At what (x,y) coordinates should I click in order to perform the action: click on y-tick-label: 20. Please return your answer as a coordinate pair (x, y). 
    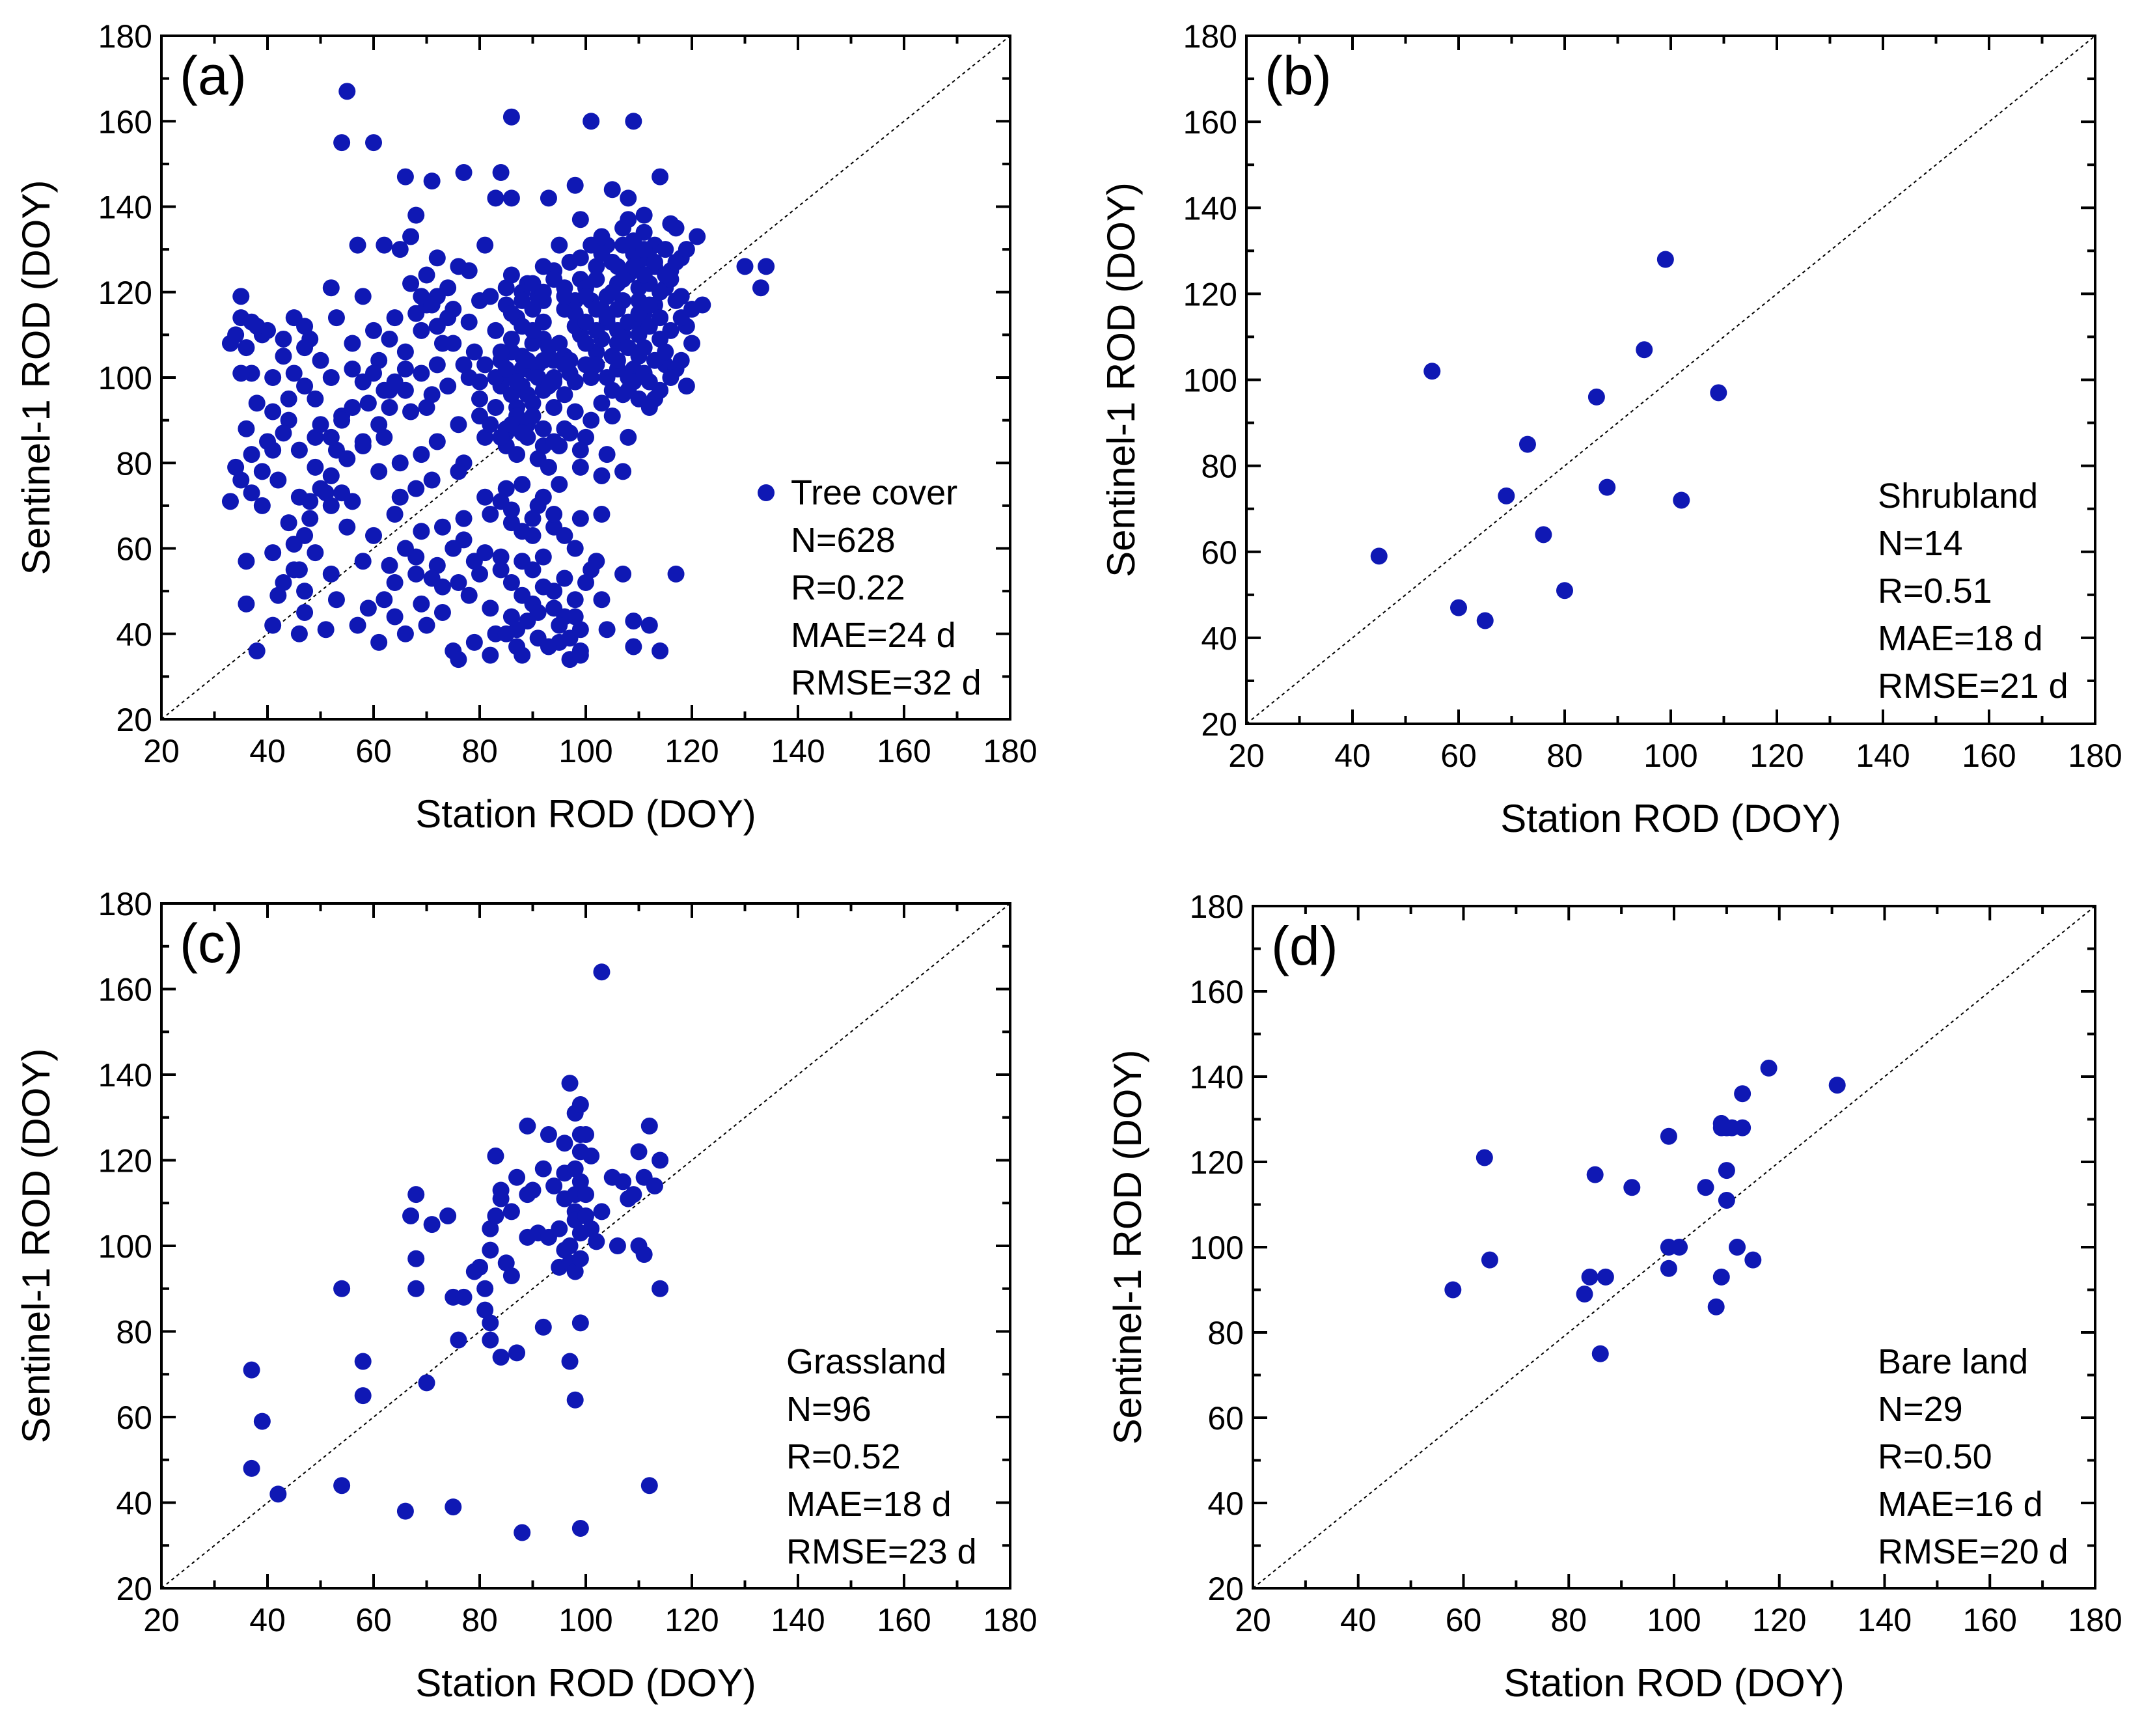
    Looking at the image, I should click on (1219, 725).